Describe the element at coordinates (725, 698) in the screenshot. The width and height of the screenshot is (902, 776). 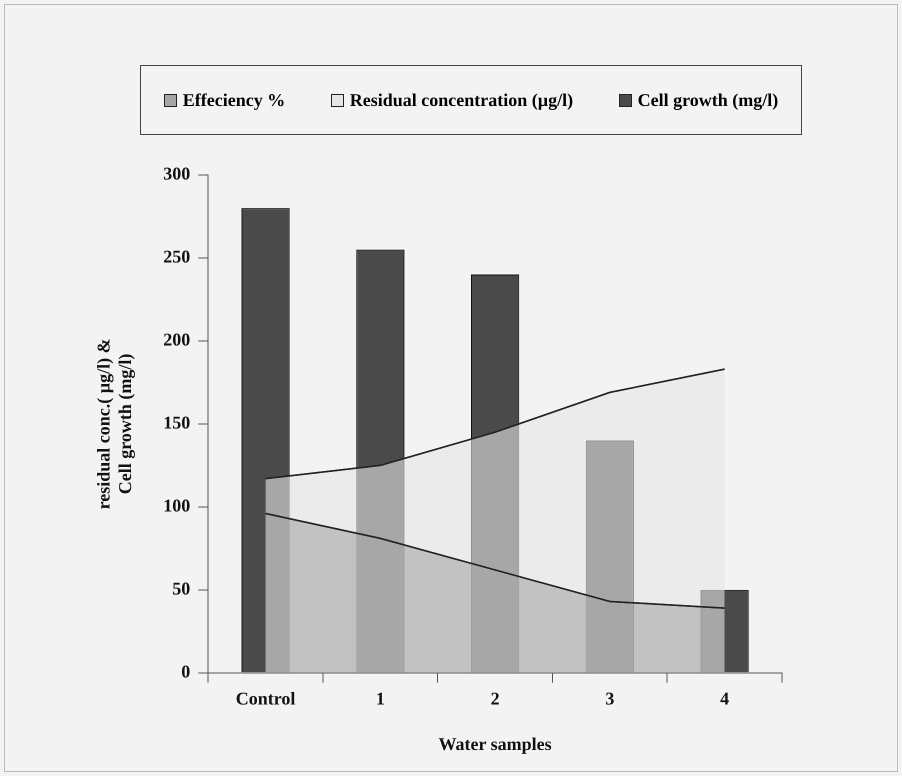
I see `x-tick-label: 4` at that location.